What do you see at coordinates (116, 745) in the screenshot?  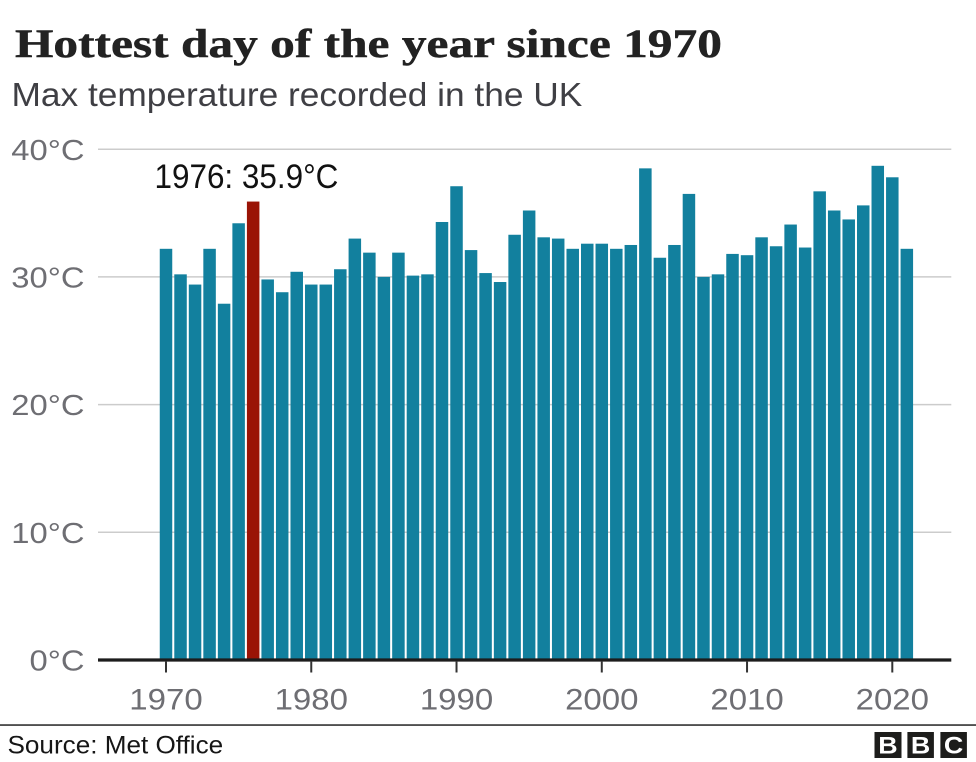 I see `svg-text: Source: Met Office` at bounding box center [116, 745].